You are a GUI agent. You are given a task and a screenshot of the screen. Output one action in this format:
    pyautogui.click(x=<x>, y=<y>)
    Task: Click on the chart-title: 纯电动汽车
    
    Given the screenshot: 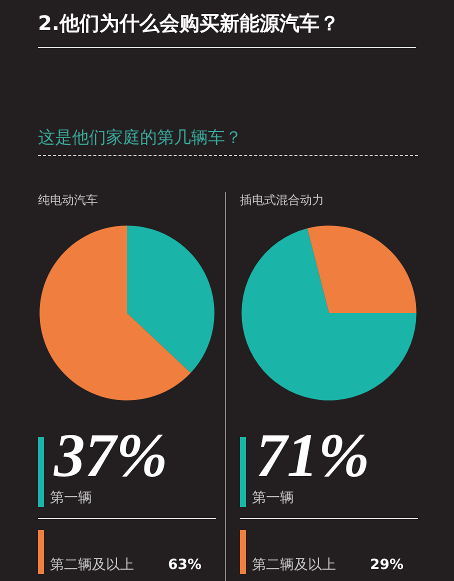 What is the action you would take?
    pyautogui.click(x=68, y=200)
    